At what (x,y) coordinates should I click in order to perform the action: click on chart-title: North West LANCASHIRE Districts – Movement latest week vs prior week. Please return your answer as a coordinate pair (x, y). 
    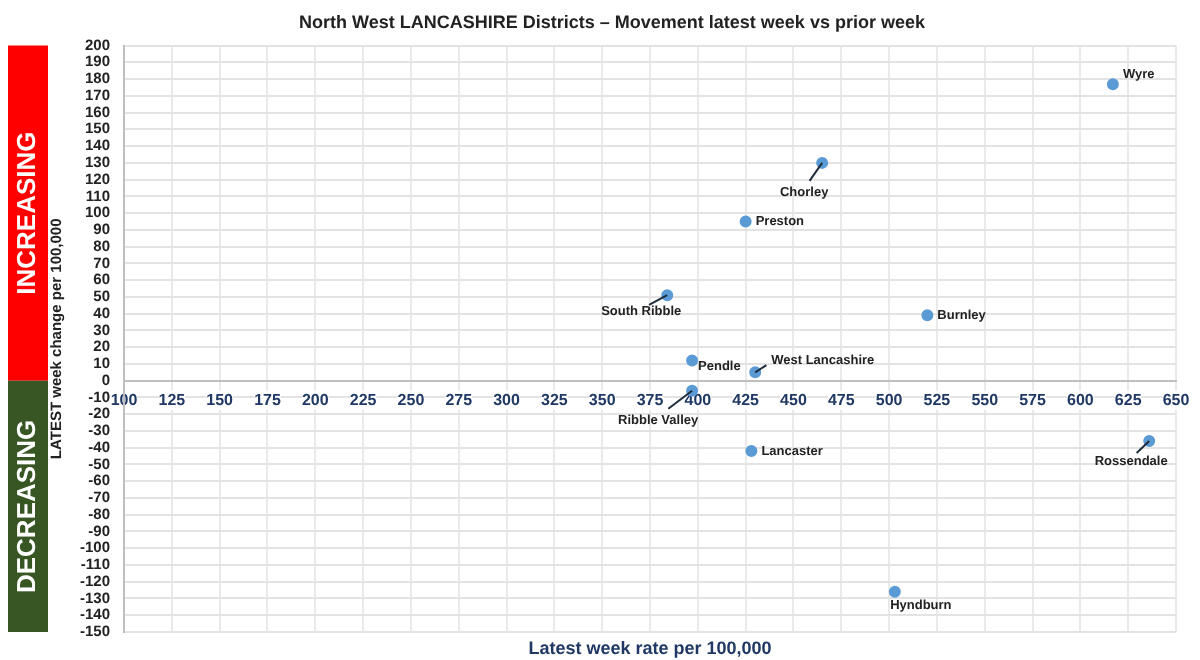
    Looking at the image, I should click on (613, 21).